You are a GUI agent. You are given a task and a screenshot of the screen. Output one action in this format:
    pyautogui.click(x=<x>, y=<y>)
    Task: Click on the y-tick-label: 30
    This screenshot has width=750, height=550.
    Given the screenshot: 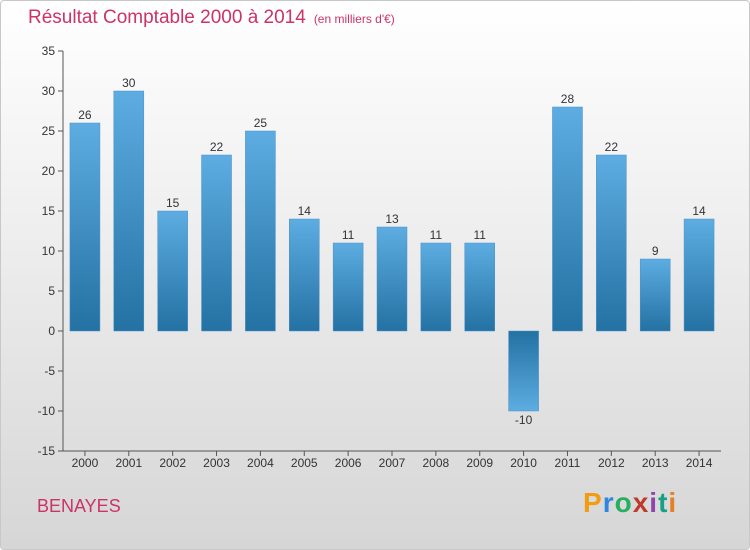 What is the action you would take?
    pyautogui.click(x=49, y=91)
    